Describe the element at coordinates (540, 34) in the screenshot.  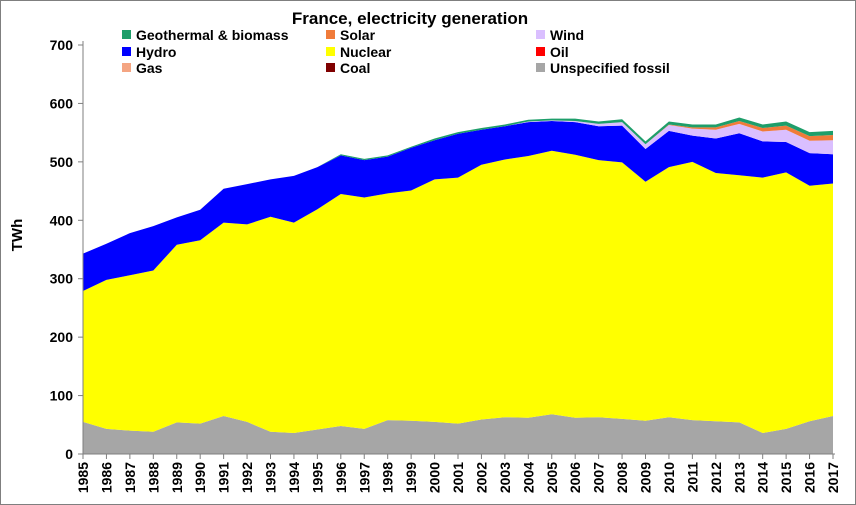
I see `legend-swatch-wind` at that location.